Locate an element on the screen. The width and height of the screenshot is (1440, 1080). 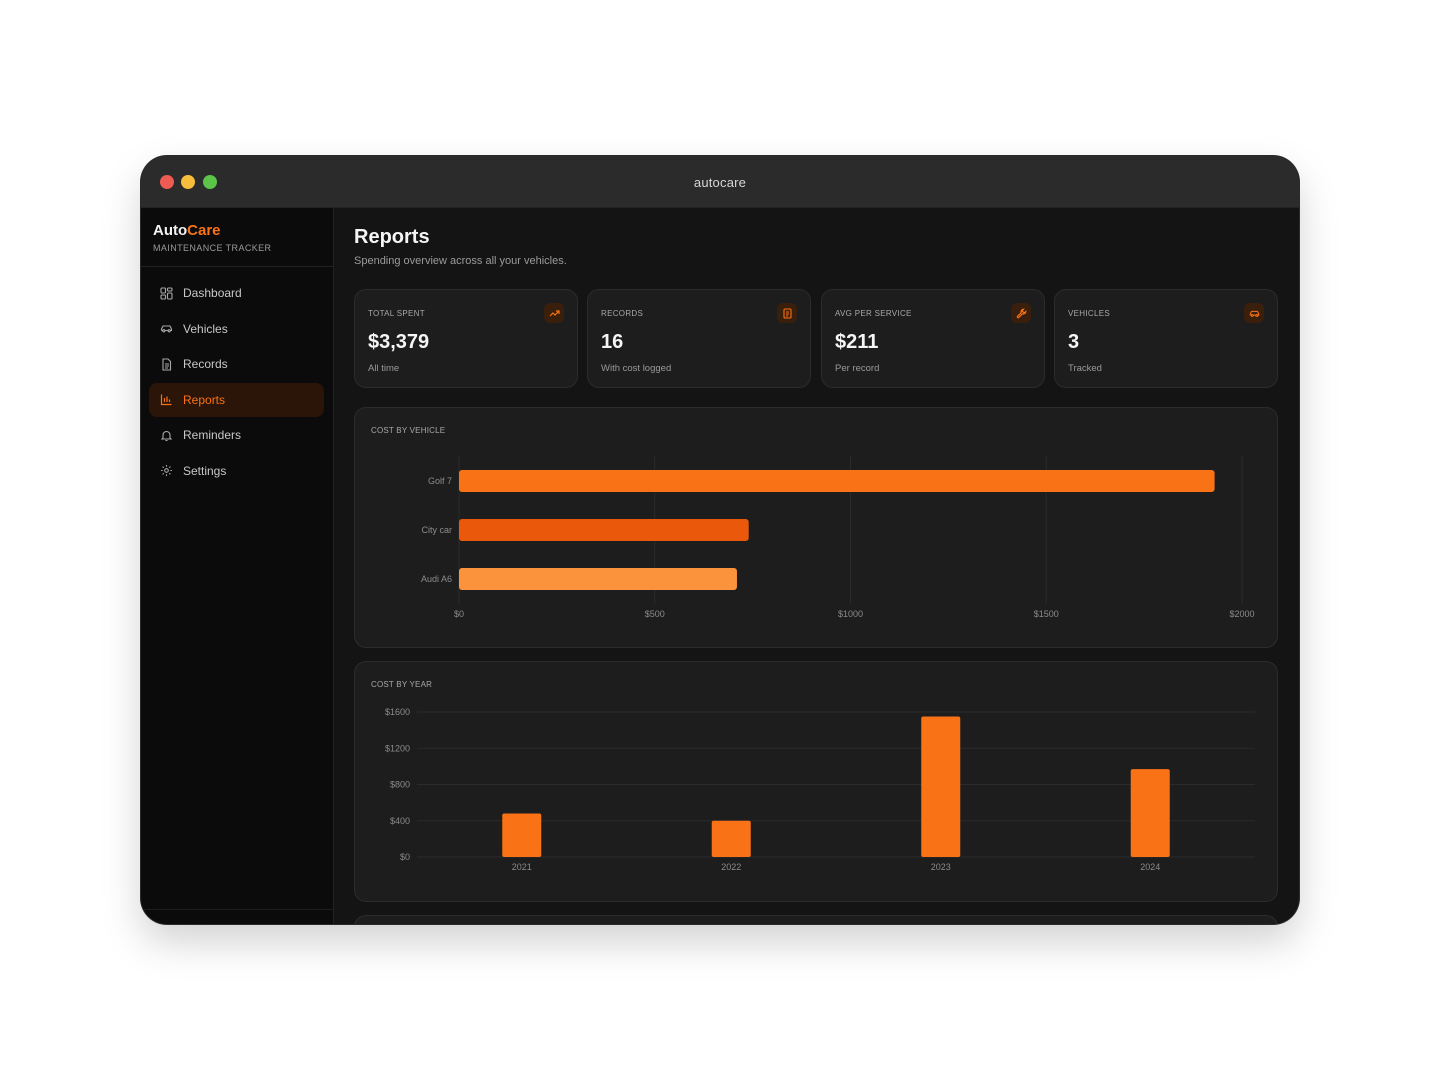
brand-name-part1: Auto is located at coordinates (170, 230).